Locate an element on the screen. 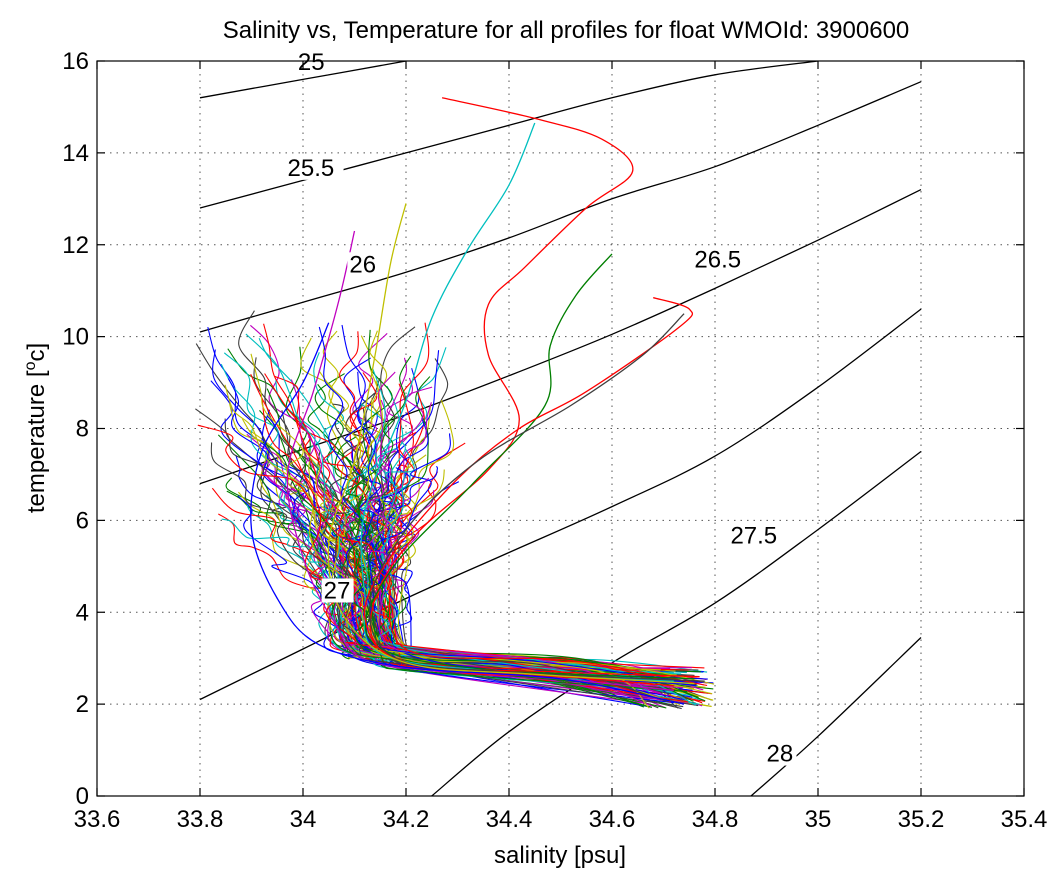 Image resolution: width=1060 pixels, height=871 pixels. y-tick-label: 10 is located at coordinates (75, 337).